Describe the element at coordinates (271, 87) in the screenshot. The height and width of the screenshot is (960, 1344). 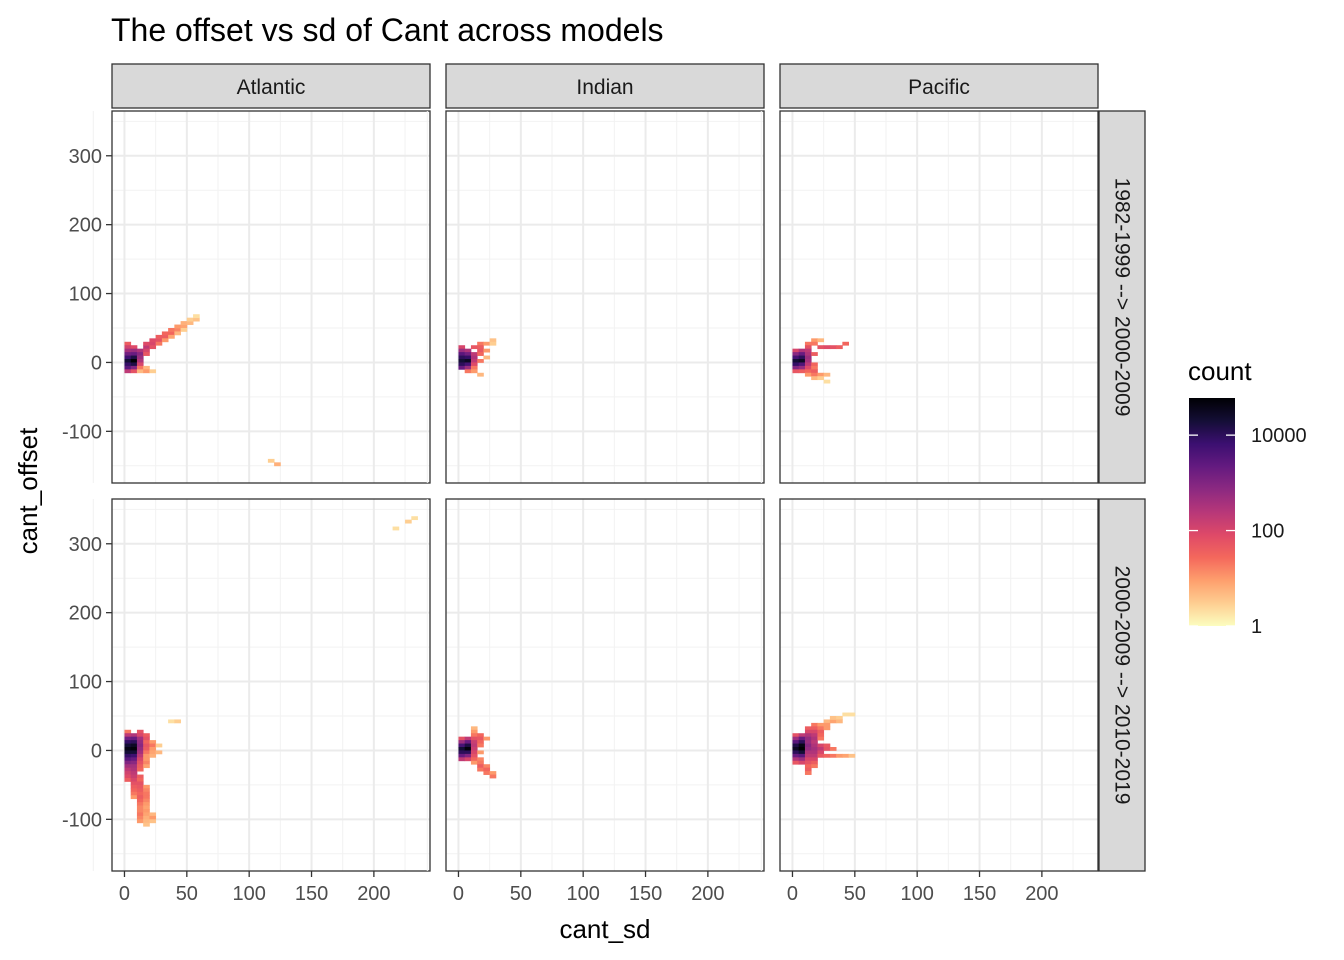
I see `facet-strip-label: Atlantic` at that location.